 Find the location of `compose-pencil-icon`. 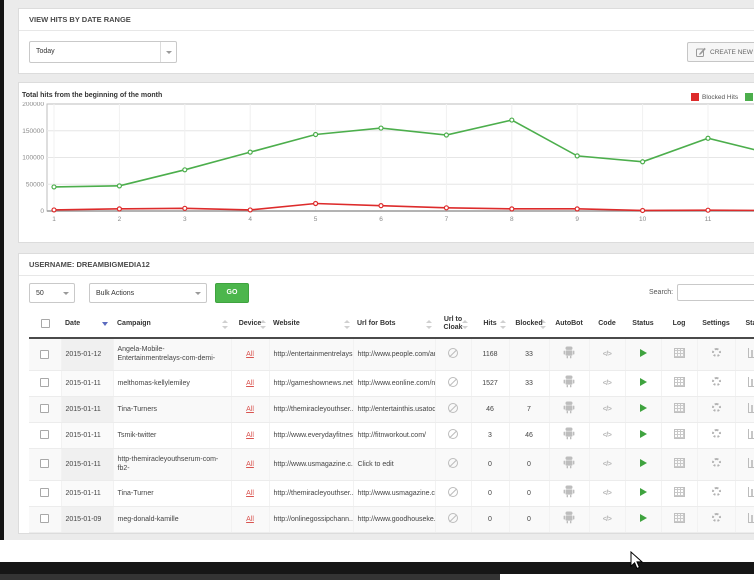

compose-pencil-icon is located at coordinates (701, 52).